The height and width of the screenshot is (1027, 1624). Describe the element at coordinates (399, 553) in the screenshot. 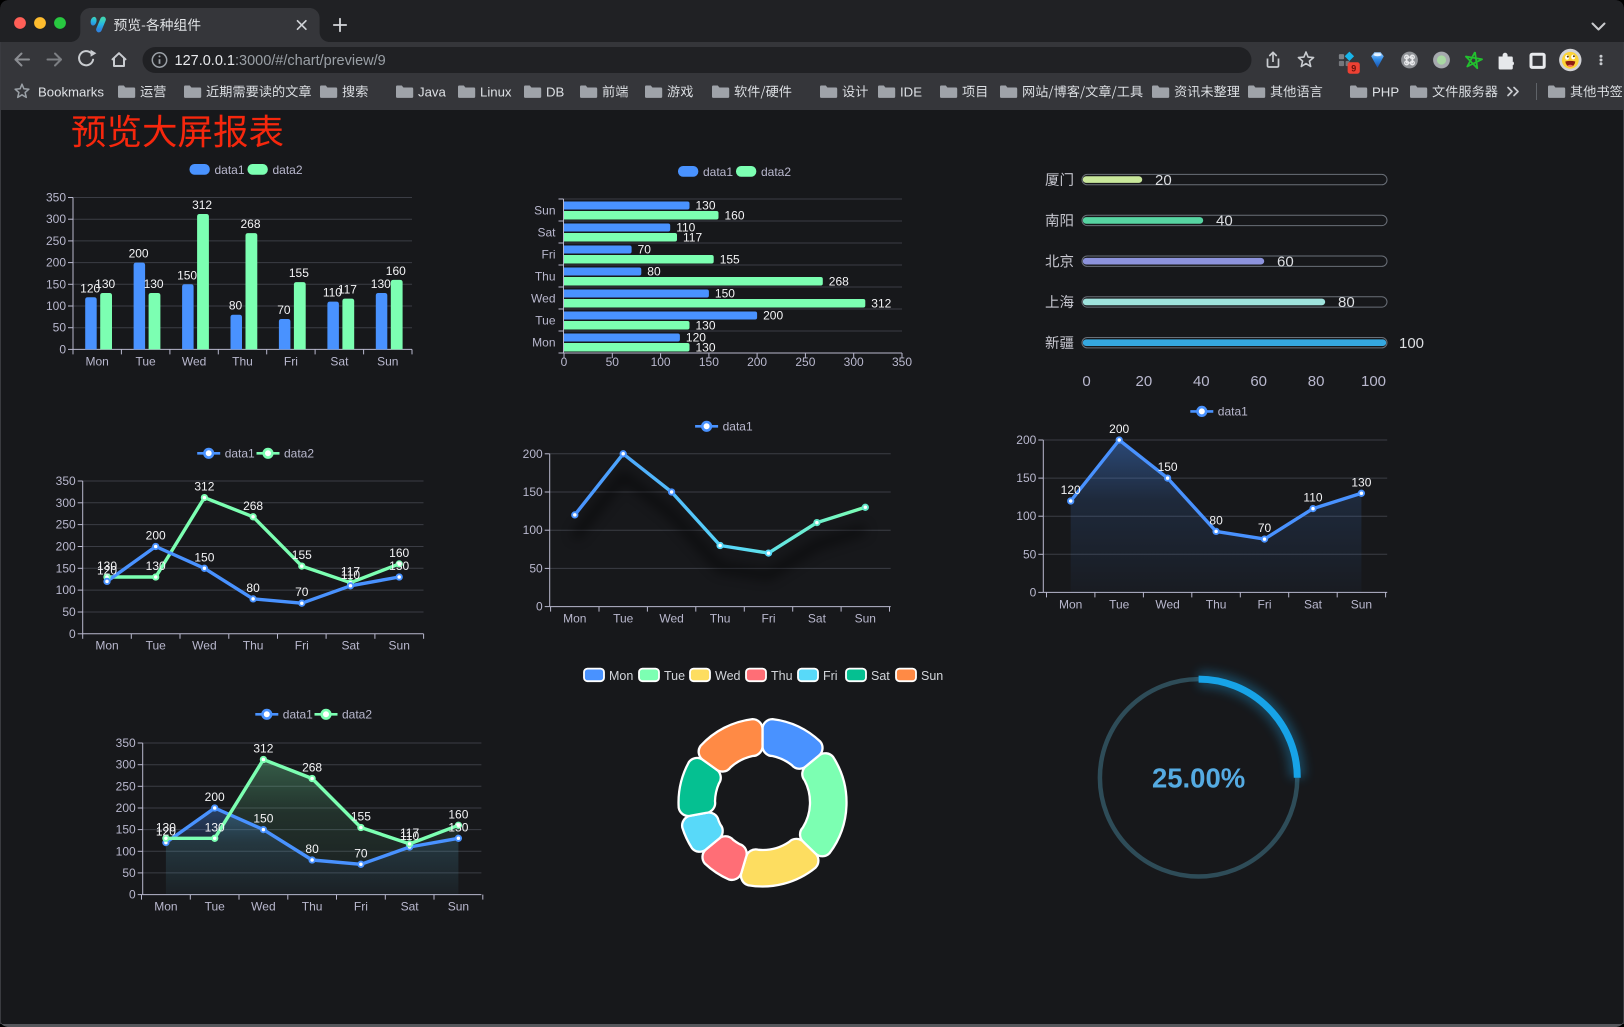

I see `svg-text: 160` at that location.